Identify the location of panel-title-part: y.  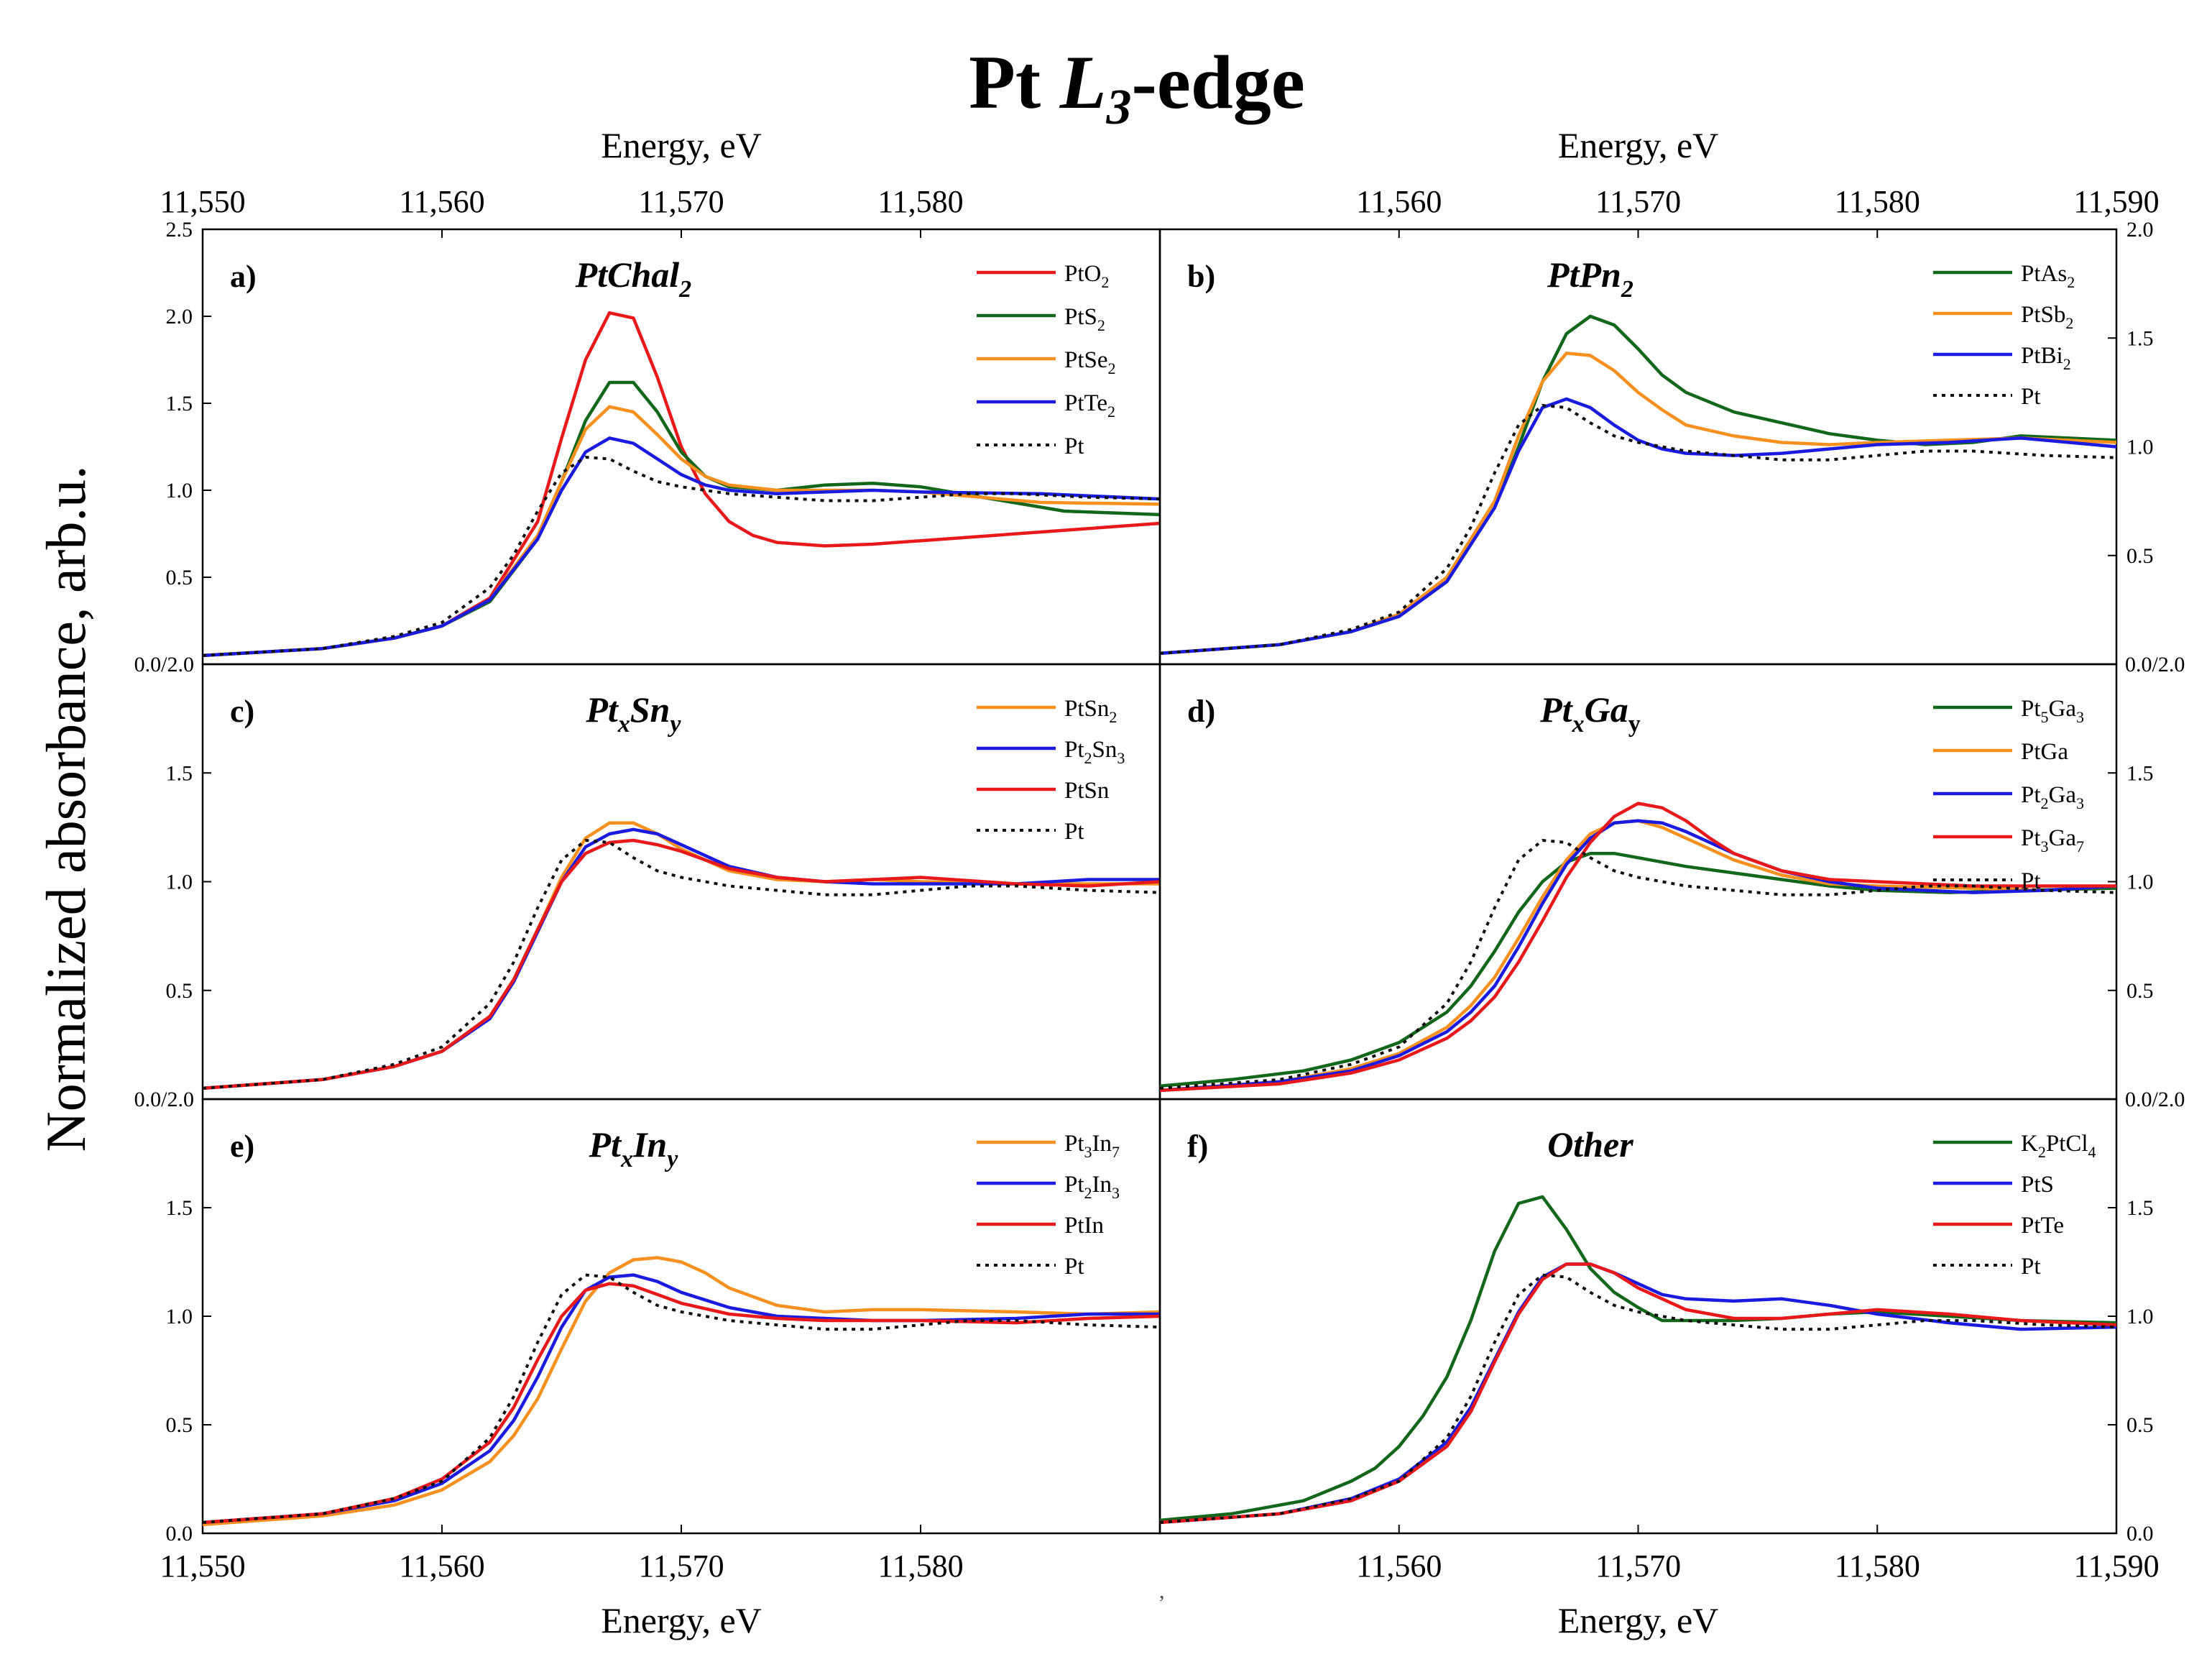
(674, 724).